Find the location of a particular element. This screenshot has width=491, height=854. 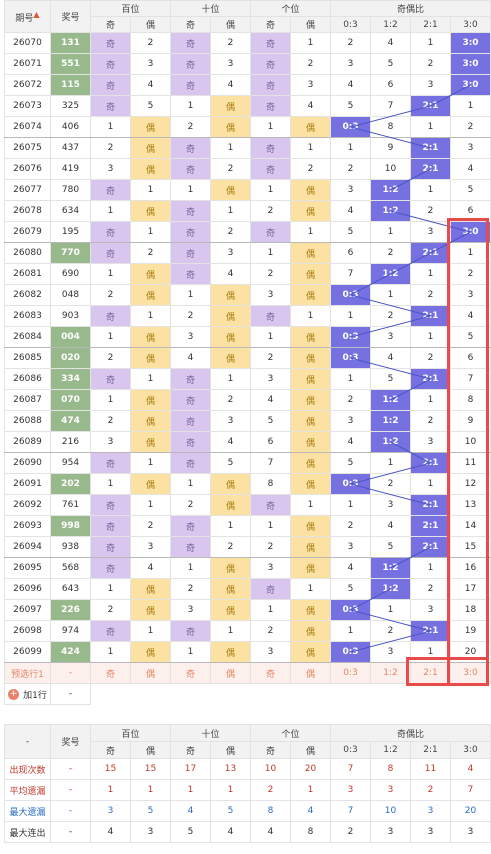

prize-number-cell: 226 is located at coordinates (70, 610).